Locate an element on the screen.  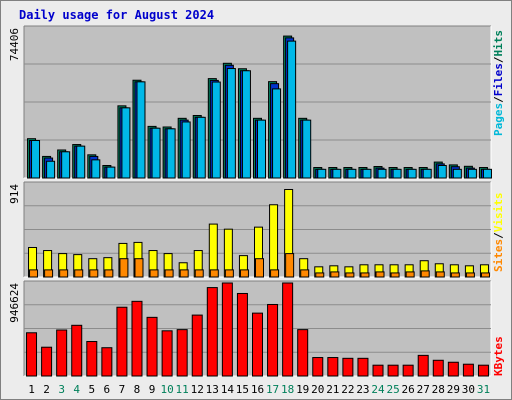
legend-item-0: Sites is located at coordinates (498, 255).